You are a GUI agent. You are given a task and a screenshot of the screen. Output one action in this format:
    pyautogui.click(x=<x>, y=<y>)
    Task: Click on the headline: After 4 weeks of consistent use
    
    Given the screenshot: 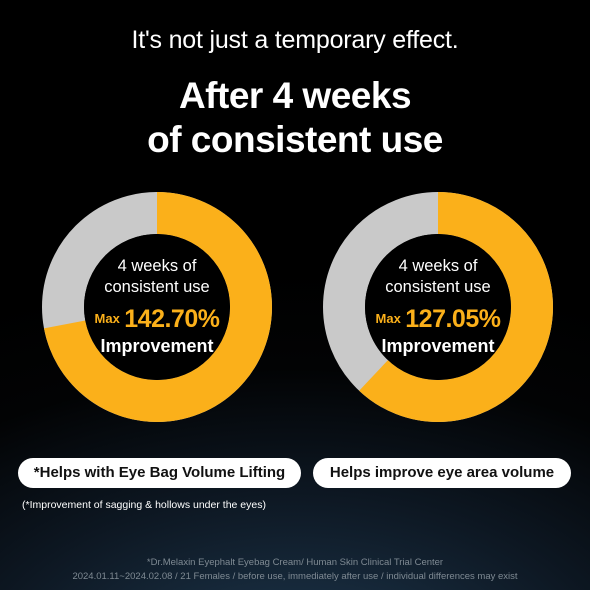 What is the action you would take?
    pyautogui.click(x=295, y=118)
    